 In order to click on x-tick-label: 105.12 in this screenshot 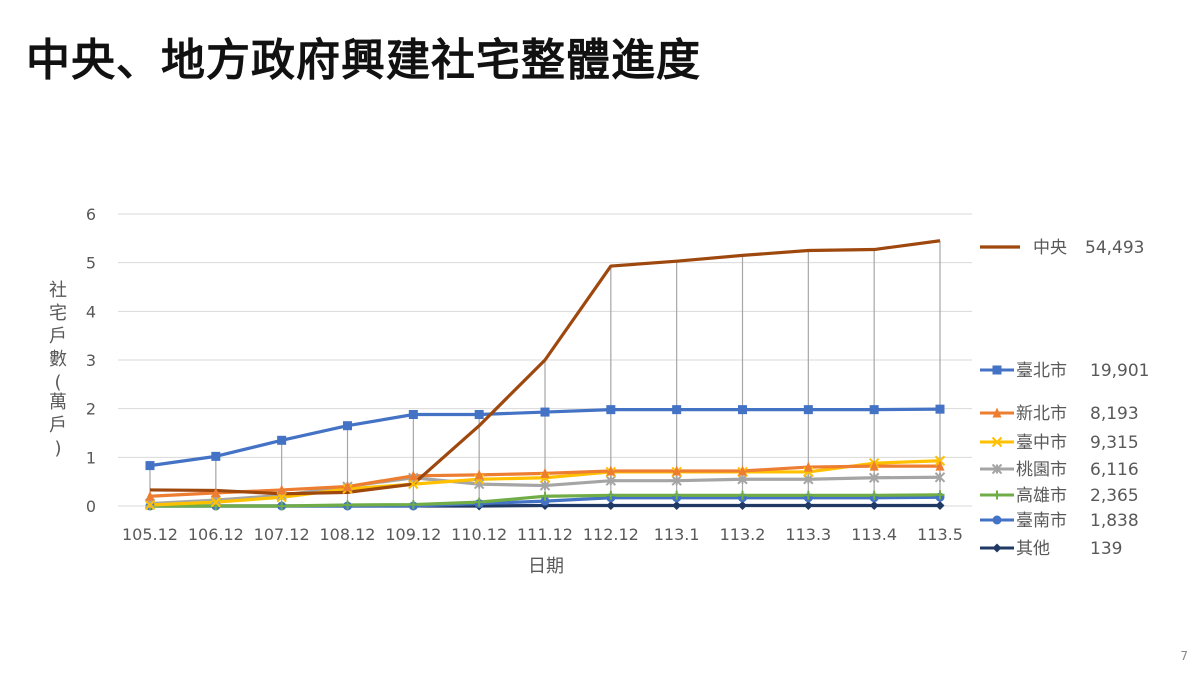, I will do `click(150, 534)`.